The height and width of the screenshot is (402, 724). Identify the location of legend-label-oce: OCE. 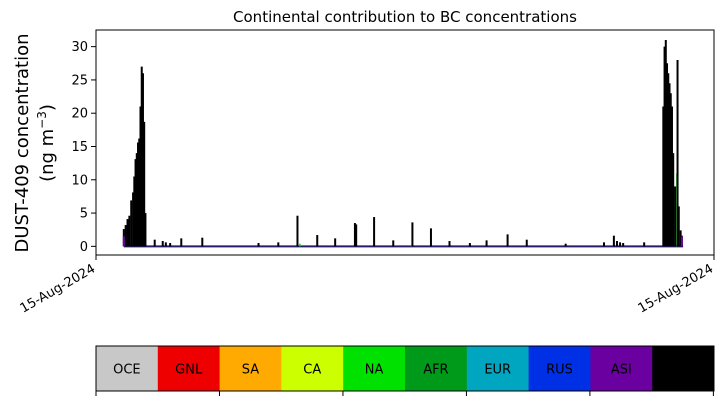
(127, 370).